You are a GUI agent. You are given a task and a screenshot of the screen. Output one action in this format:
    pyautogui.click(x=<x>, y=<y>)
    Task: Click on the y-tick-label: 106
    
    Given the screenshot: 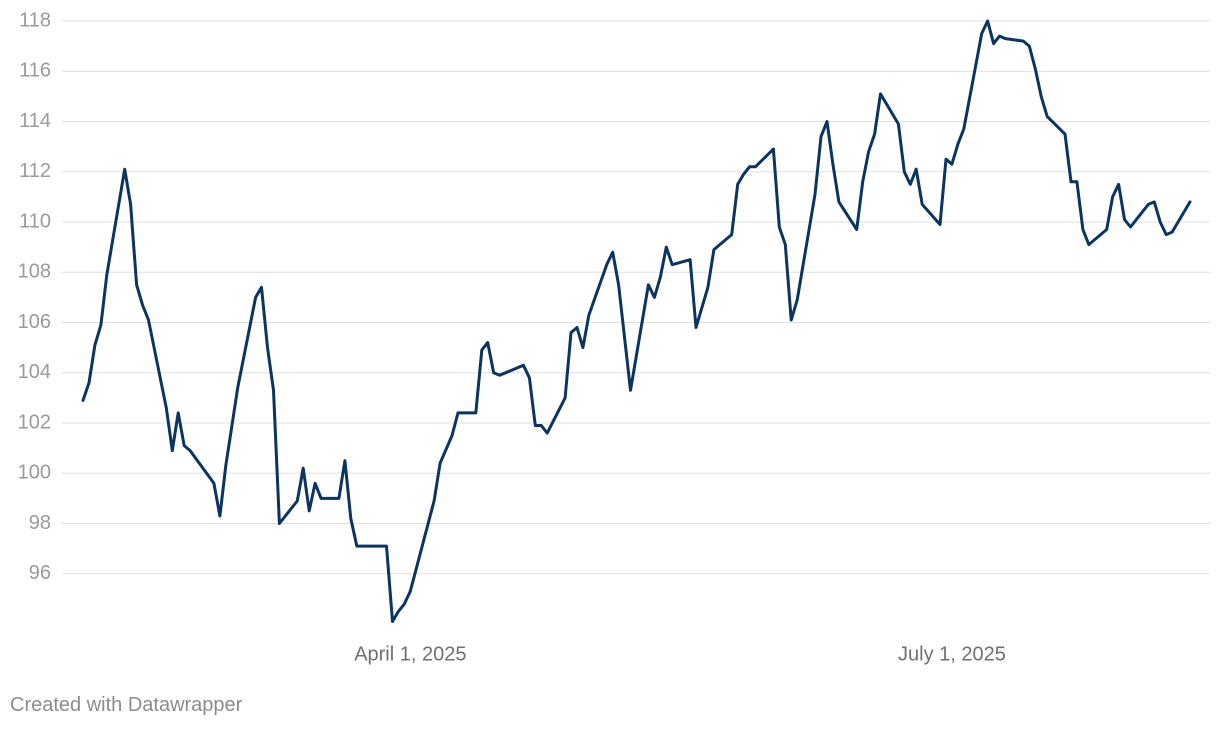 What is the action you would take?
    pyautogui.click(x=34, y=322)
    